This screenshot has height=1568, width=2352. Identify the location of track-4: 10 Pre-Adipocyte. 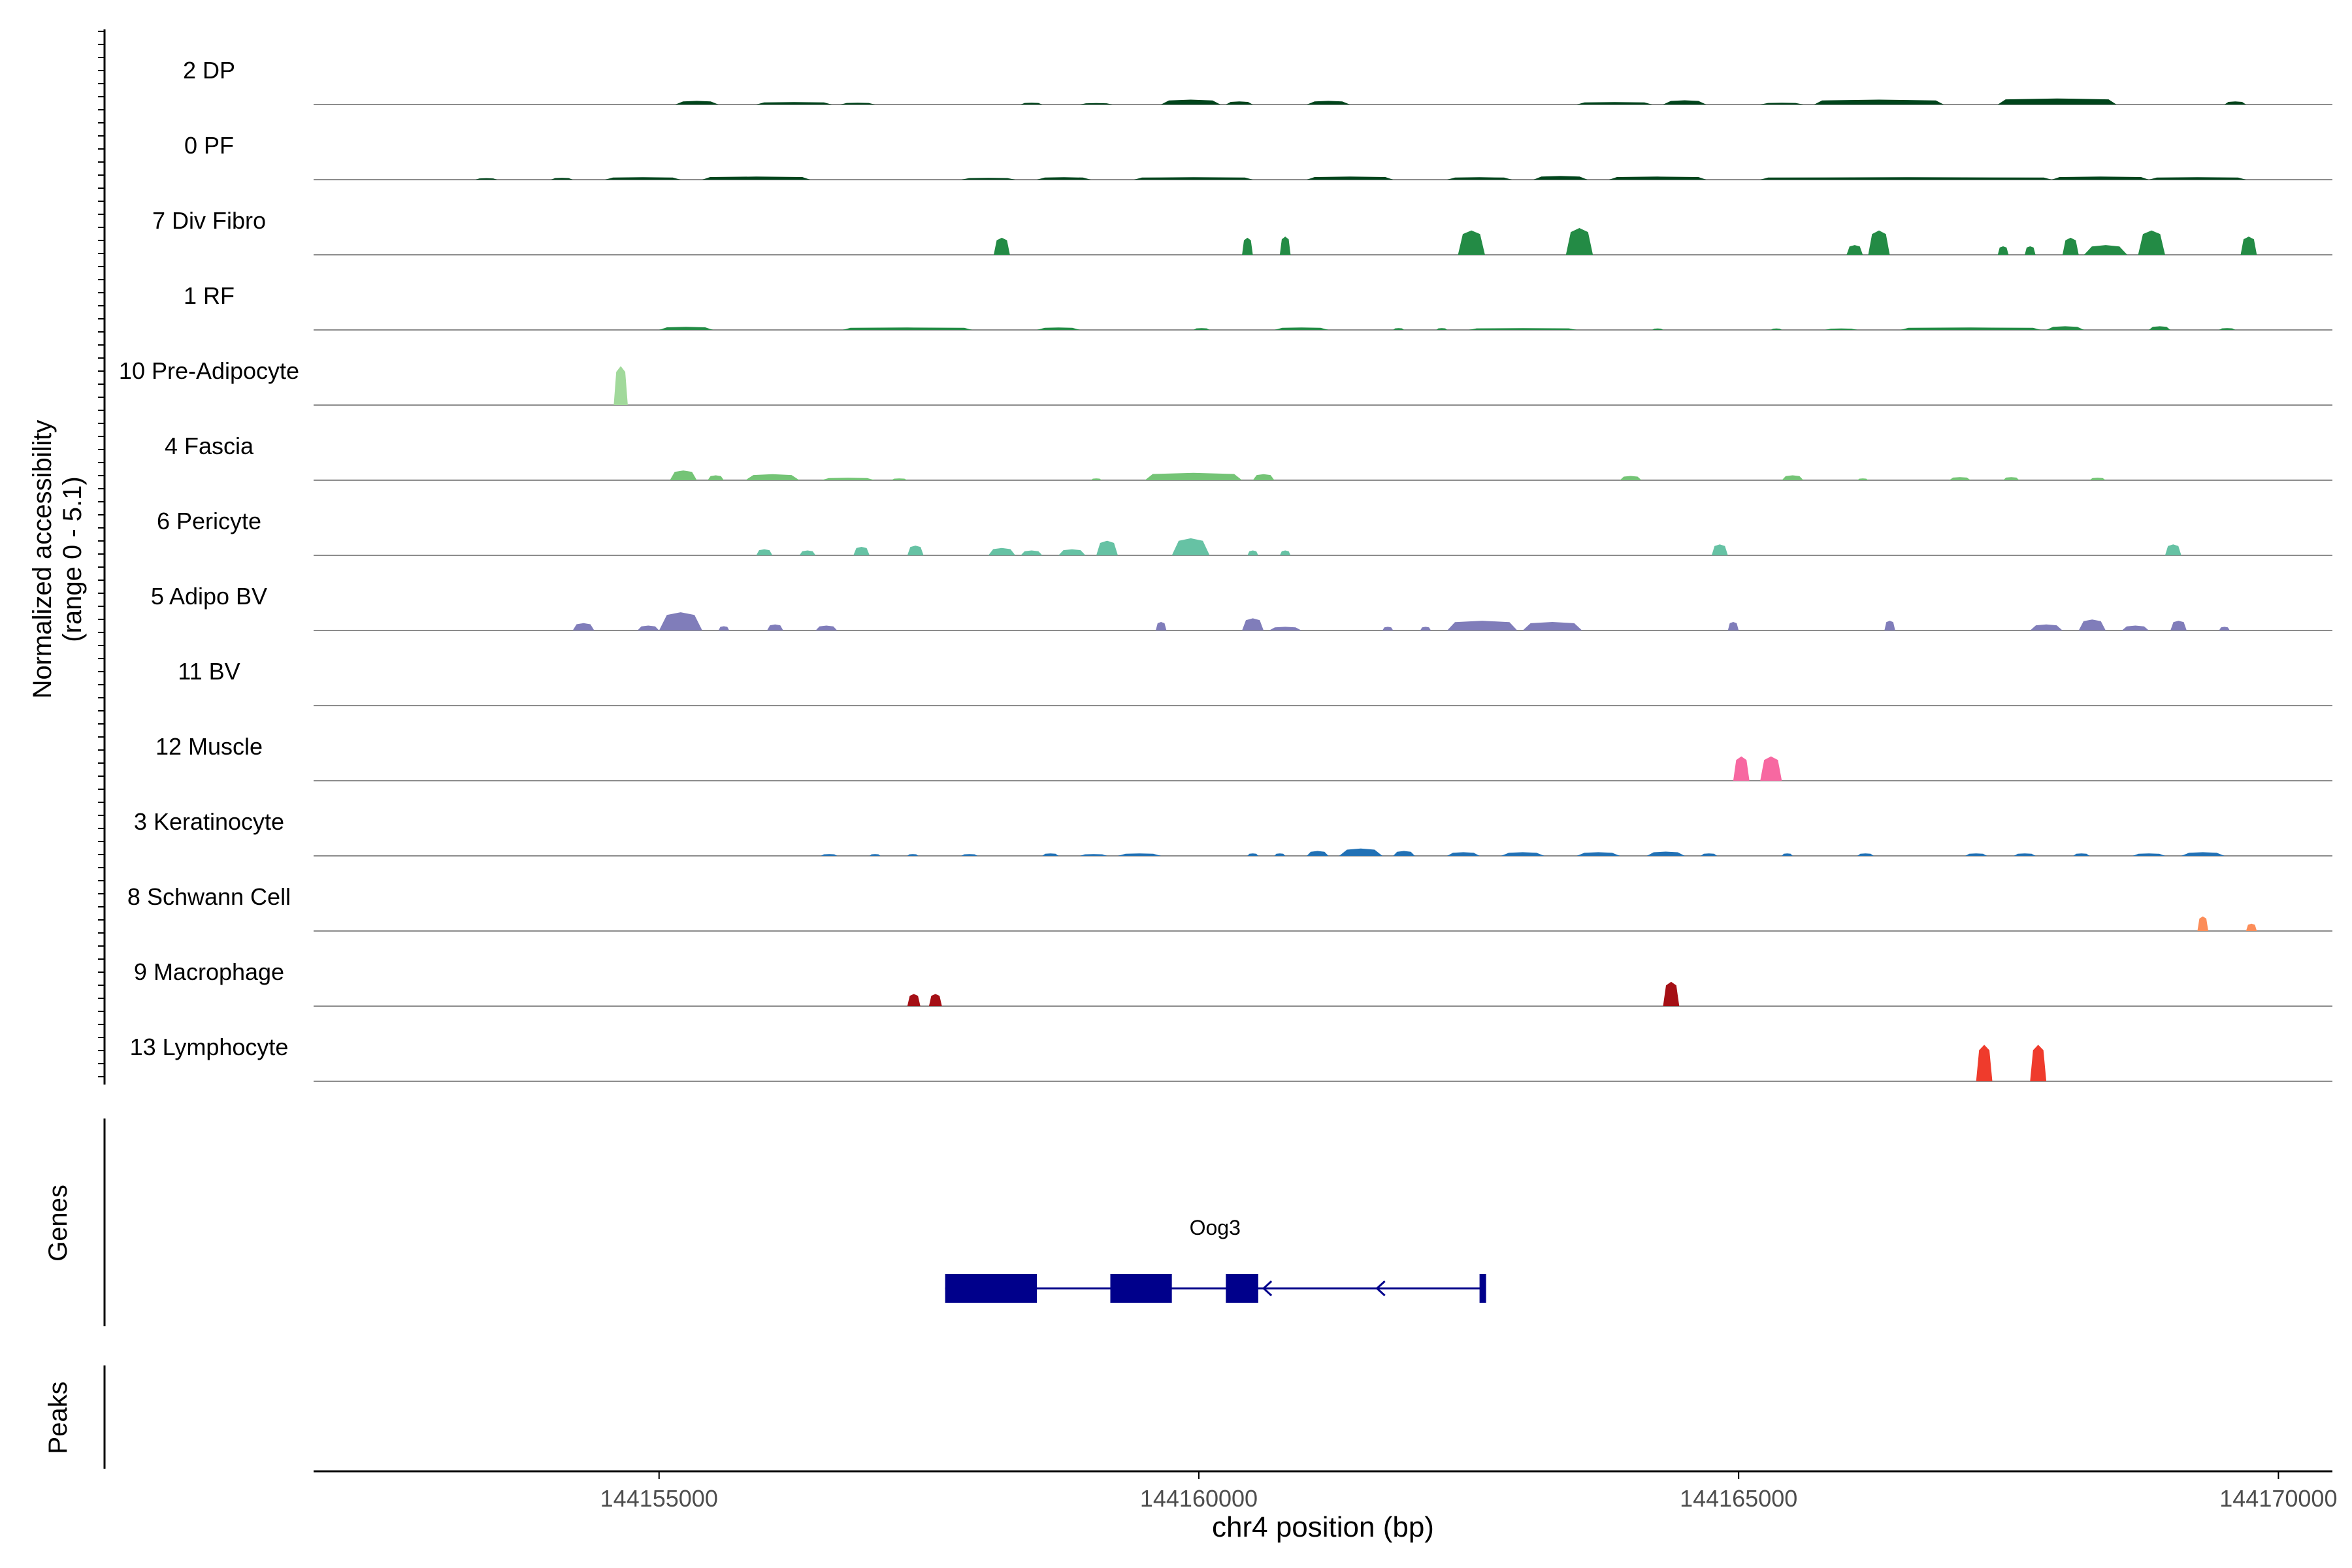
(1225, 381).